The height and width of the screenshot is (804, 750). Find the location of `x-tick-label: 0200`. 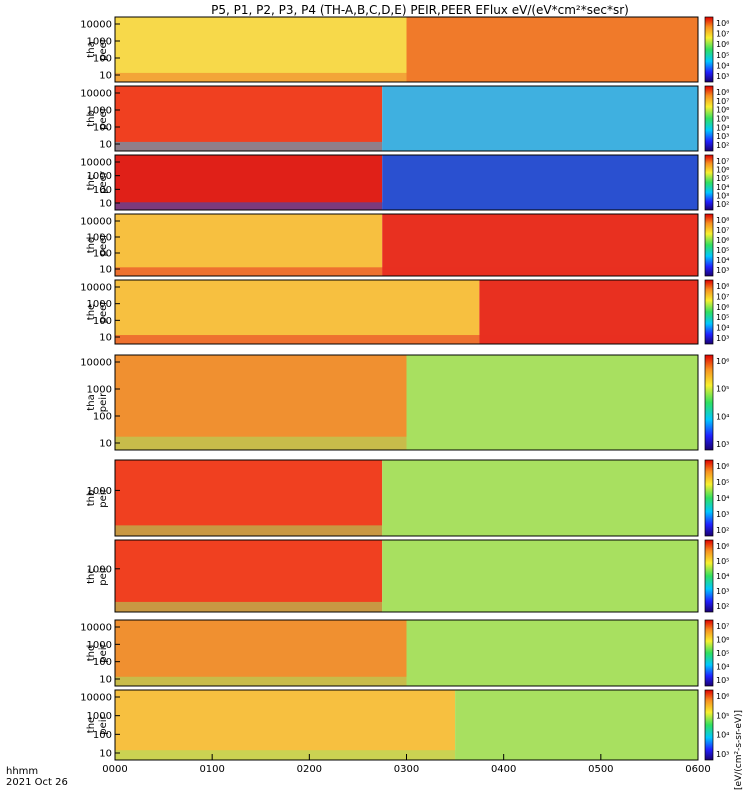

x-tick-label: 0200 is located at coordinates (309, 769).